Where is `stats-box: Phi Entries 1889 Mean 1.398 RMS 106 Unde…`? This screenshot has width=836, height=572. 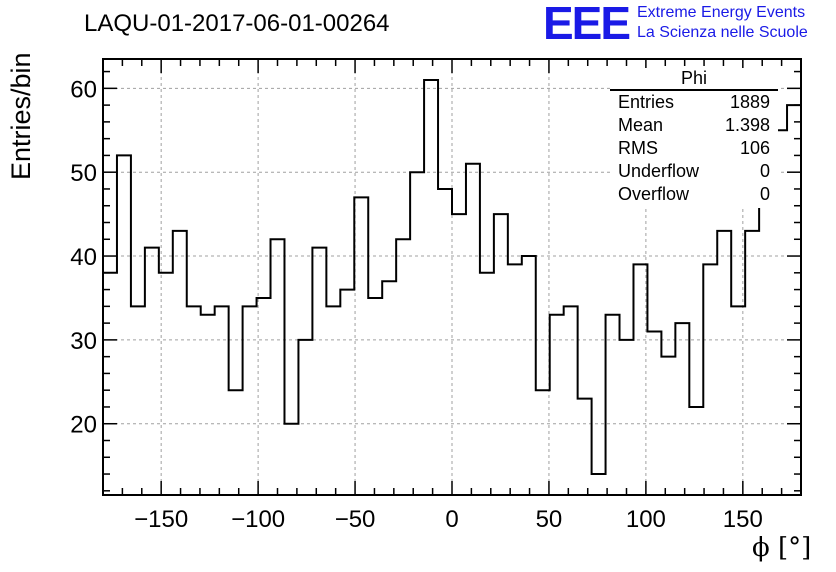
stats-box: Phi Entries 1889 Mean 1.398 RMS 106 Unde… is located at coordinates (694, 138).